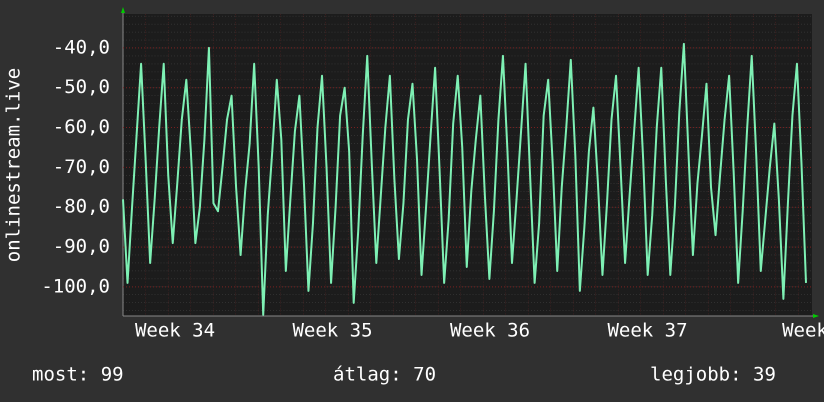 The image size is (824, 402). I want to click on y-tick-label: -40,0, so click(81, 47).